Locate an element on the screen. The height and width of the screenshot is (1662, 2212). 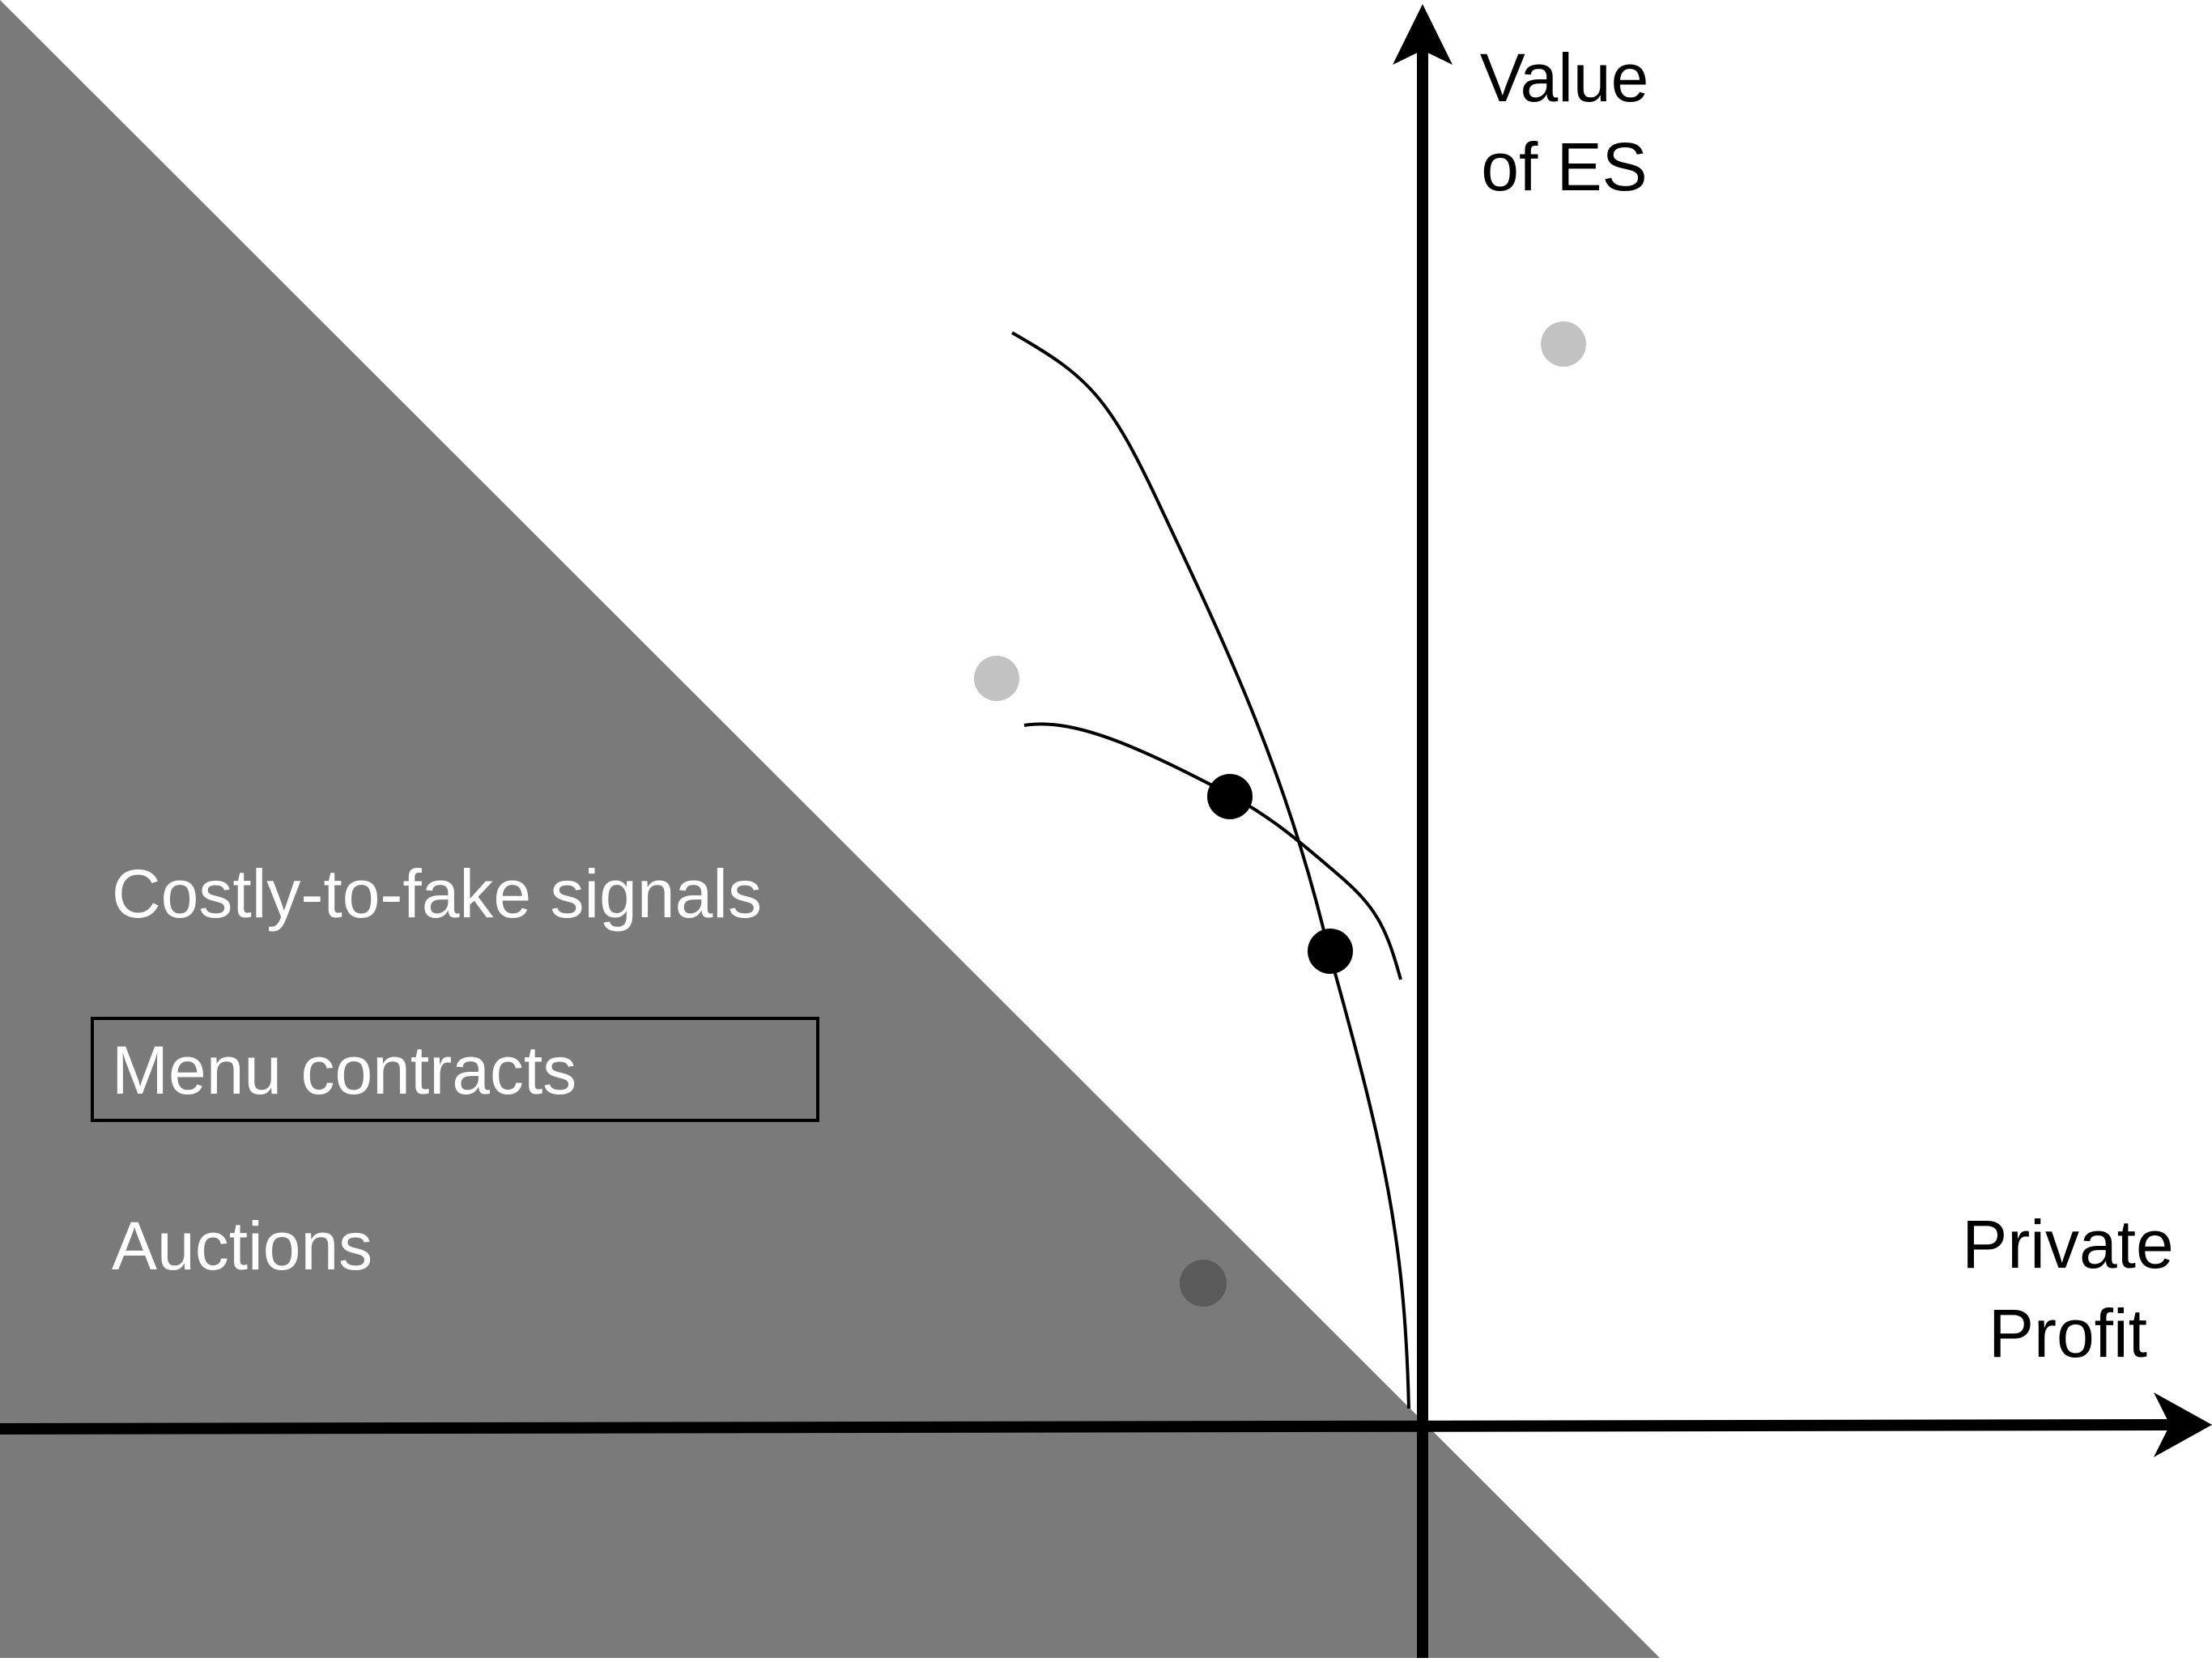
x-axis is located at coordinates (1089, 1427).